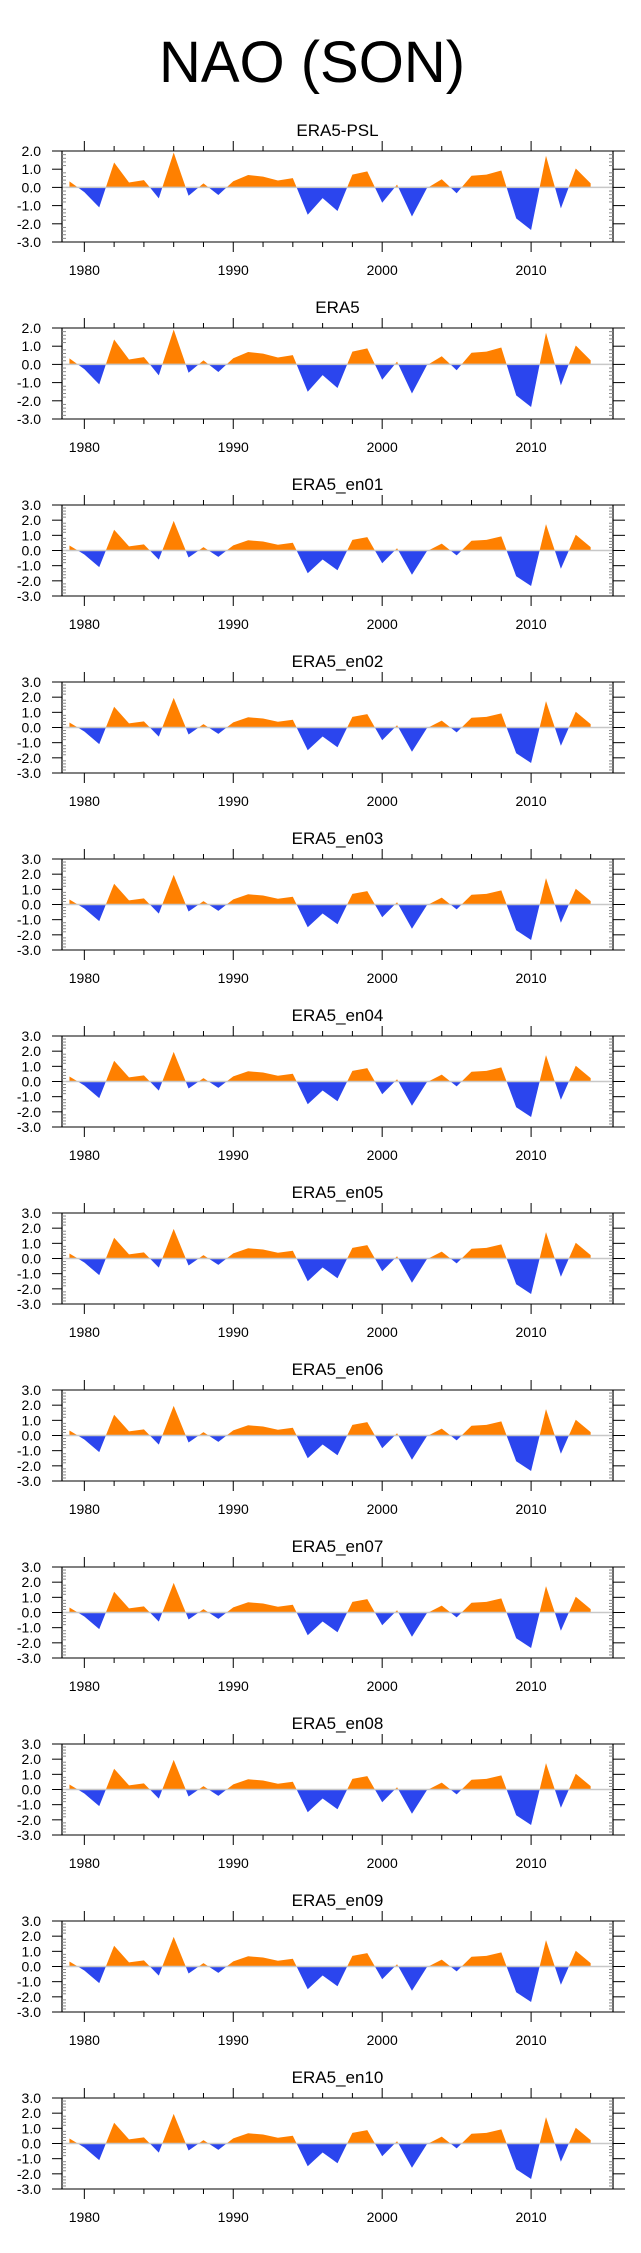 Image resolution: width=641 pixels, height=2253 pixels. I want to click on panel-title: ERA5-PSL, so click(337, 130).